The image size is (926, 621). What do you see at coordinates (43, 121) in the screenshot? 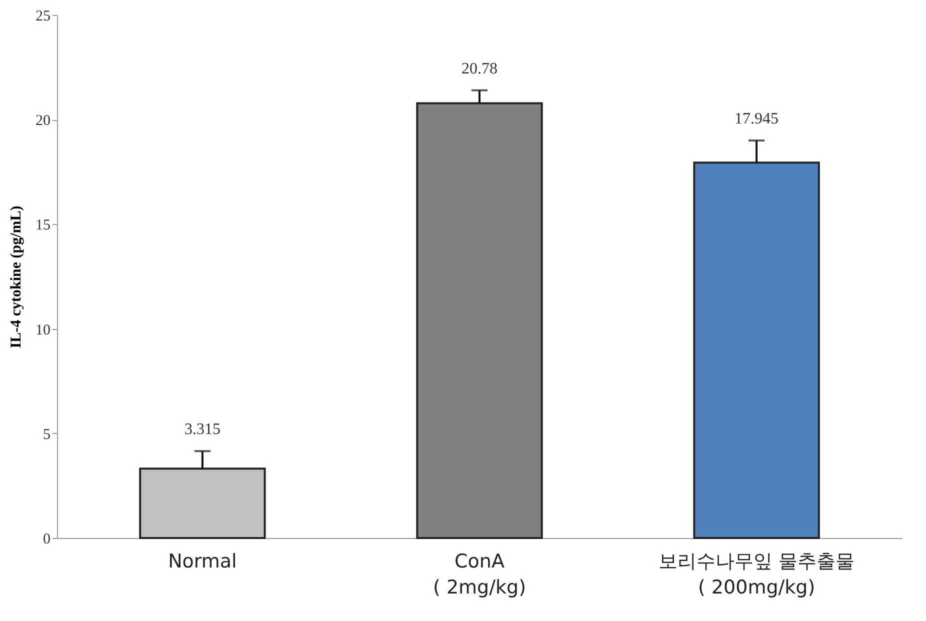
I see `y-tick-label: 20` at bounding box center [43, 121].